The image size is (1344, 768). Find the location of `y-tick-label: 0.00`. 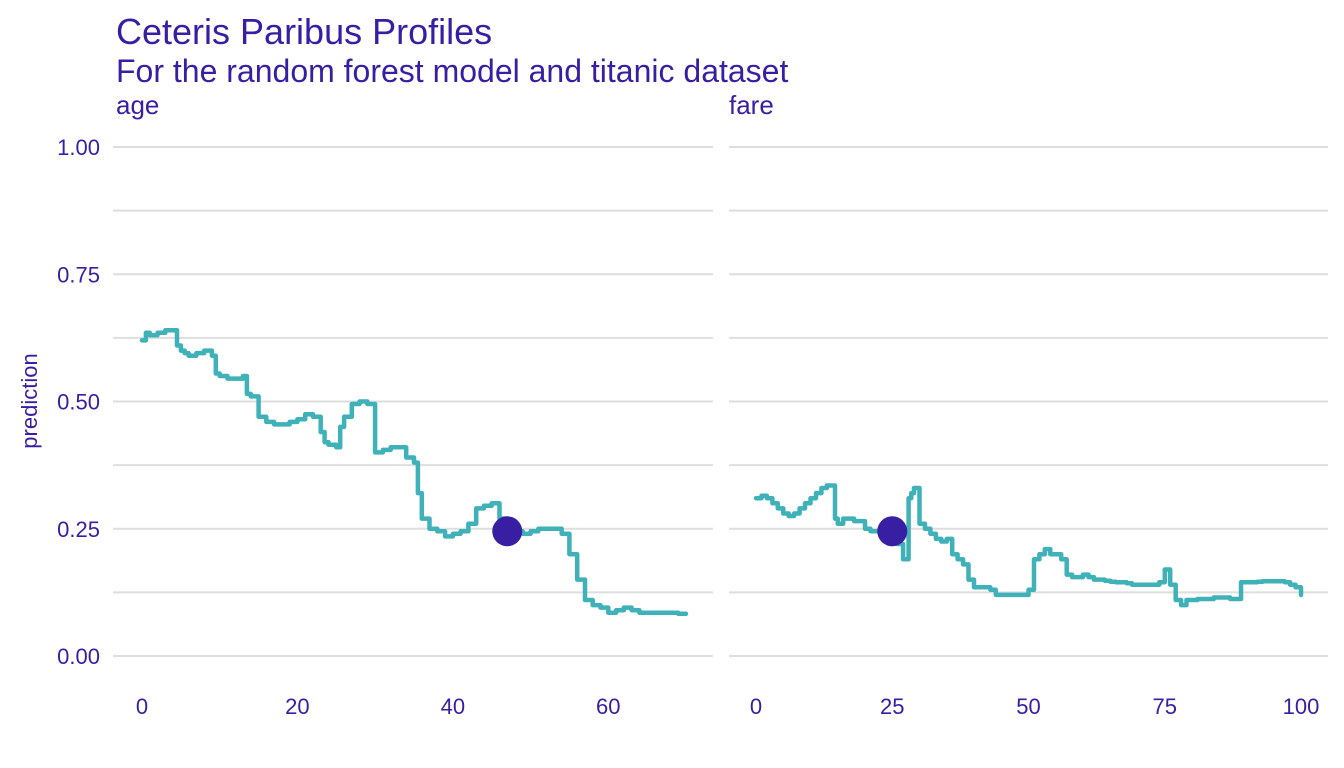

y-tick-label: 0.00 is located at coordinates (78, 656).